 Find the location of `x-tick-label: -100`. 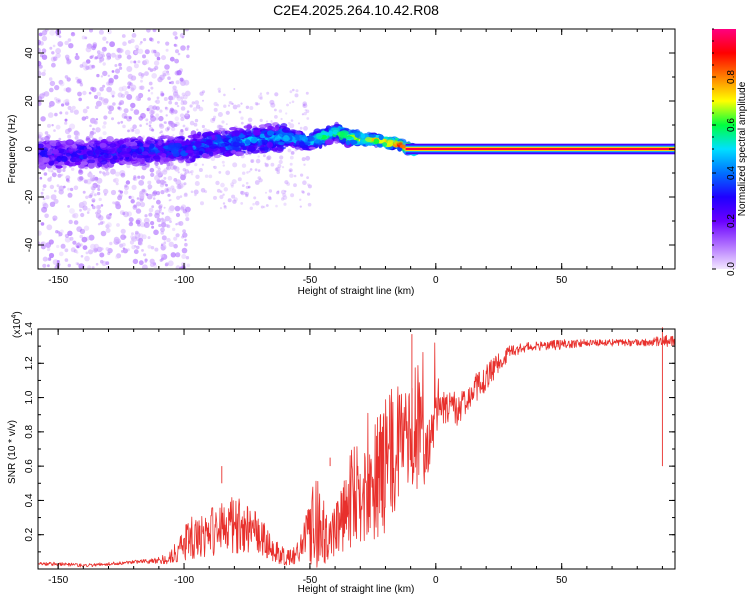

x-tick-label: -100 is located at coordinates (184, 580).